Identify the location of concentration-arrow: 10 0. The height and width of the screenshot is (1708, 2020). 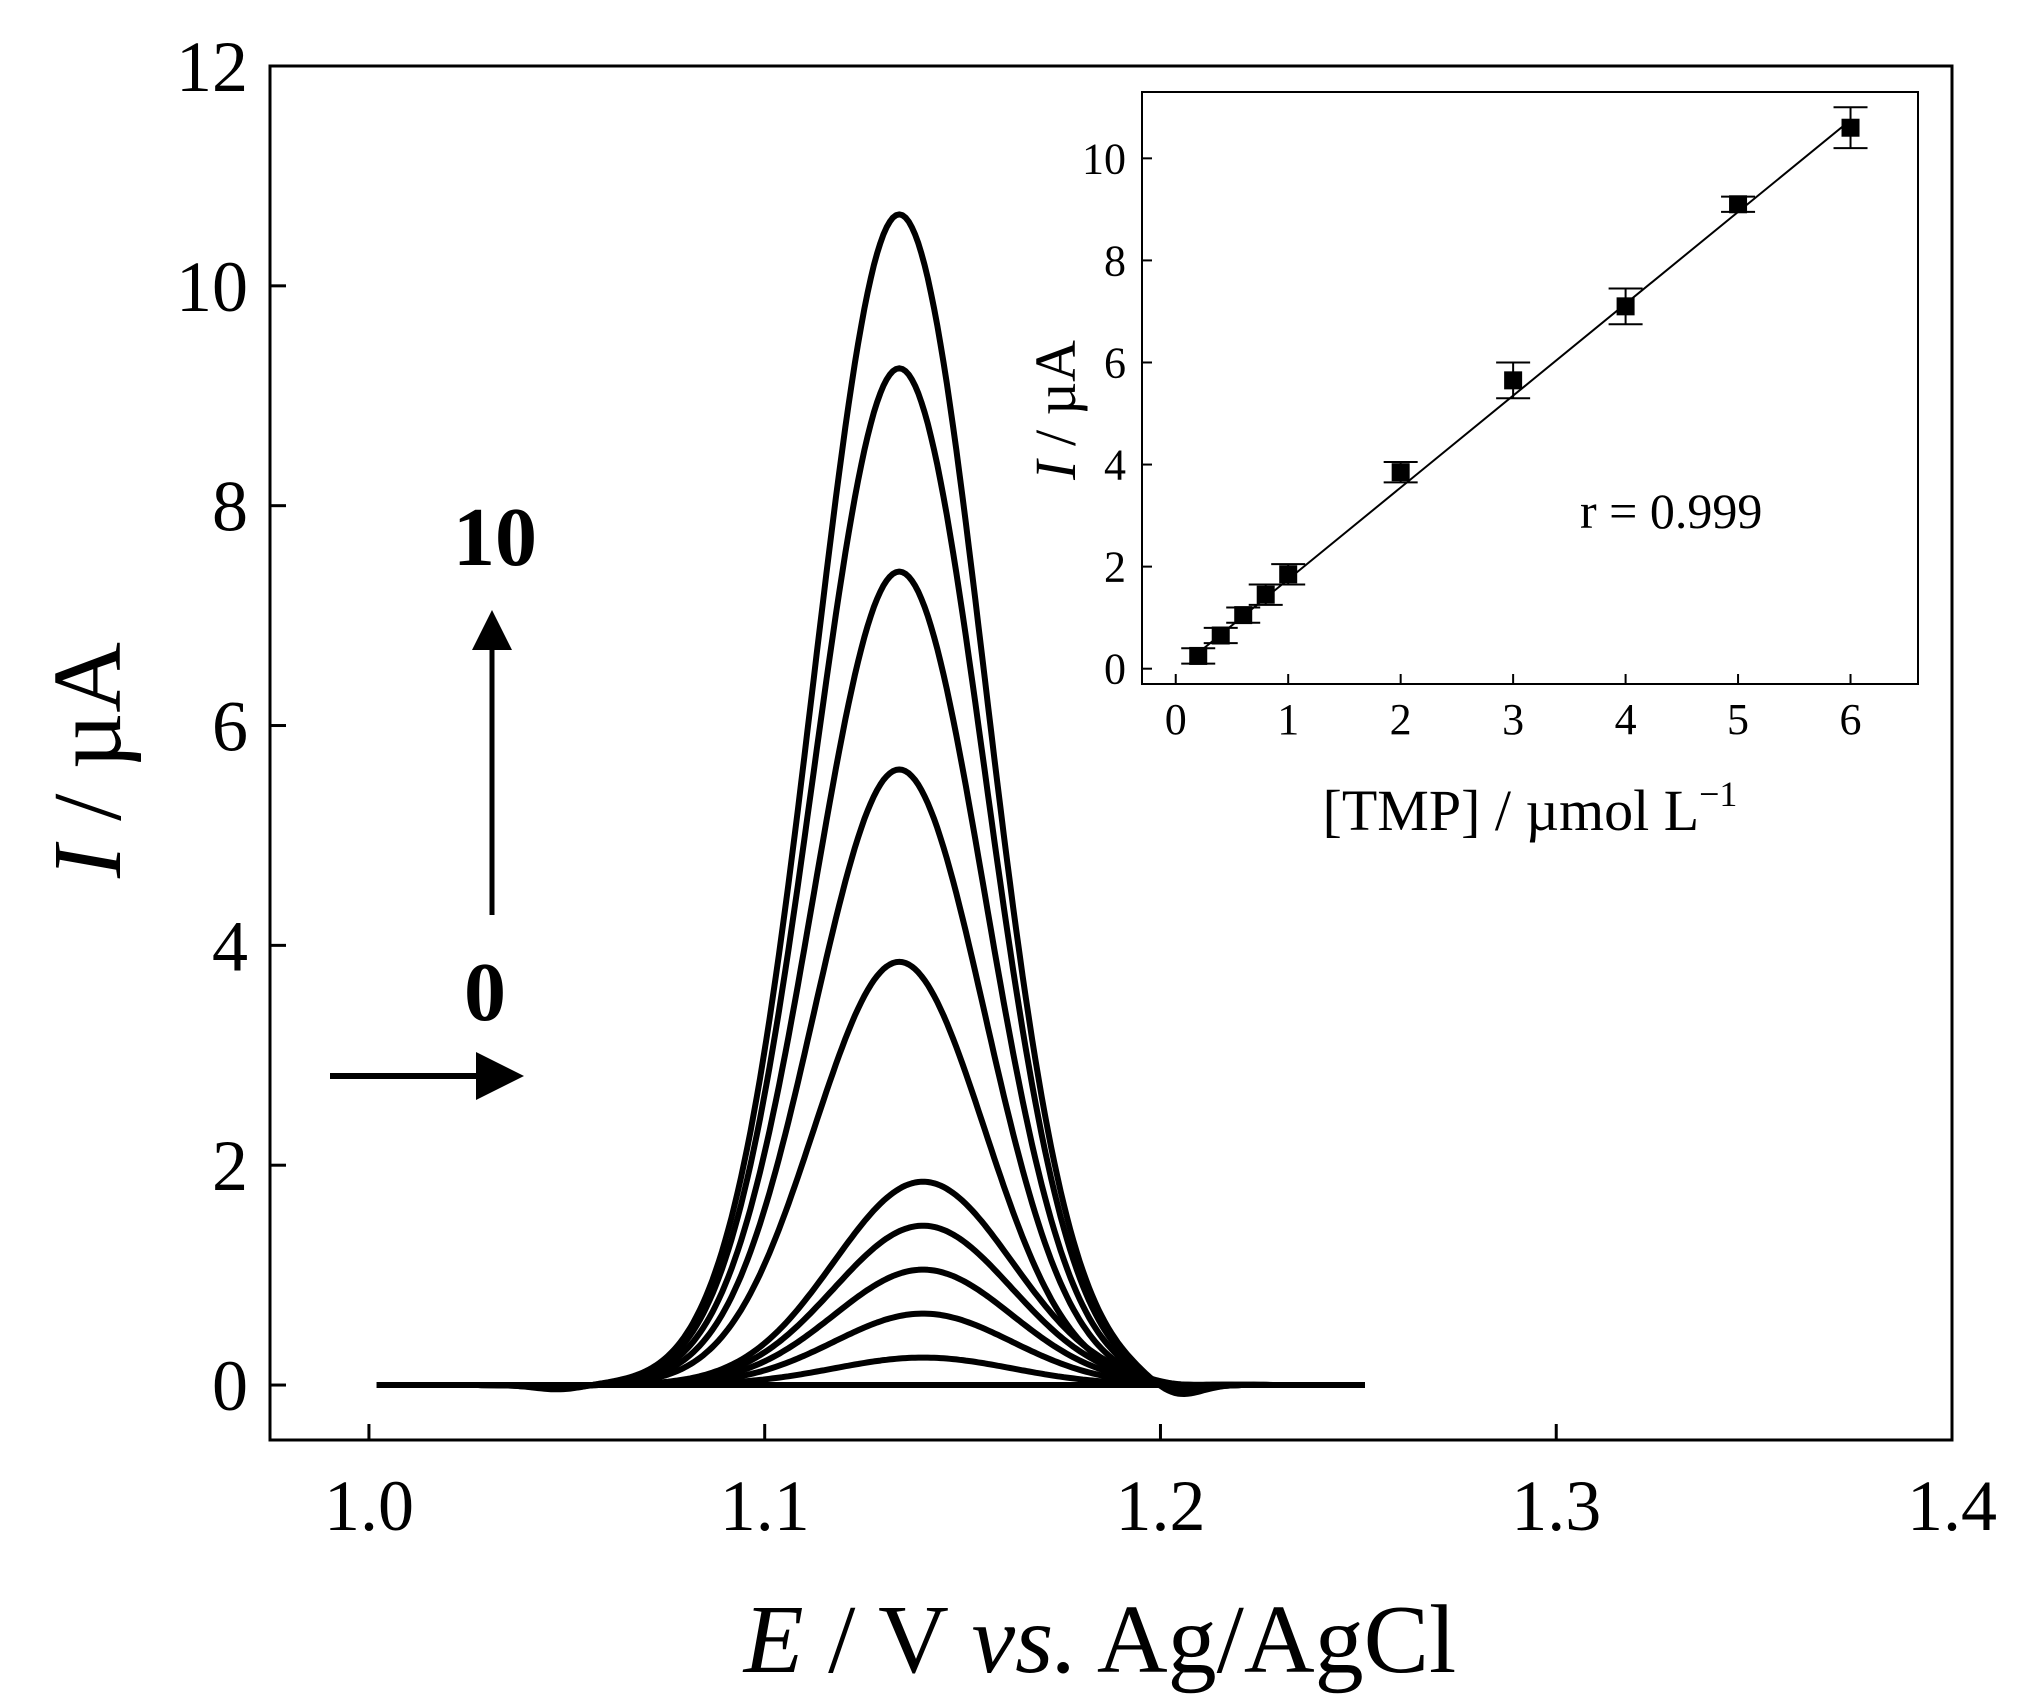
(495, 765).